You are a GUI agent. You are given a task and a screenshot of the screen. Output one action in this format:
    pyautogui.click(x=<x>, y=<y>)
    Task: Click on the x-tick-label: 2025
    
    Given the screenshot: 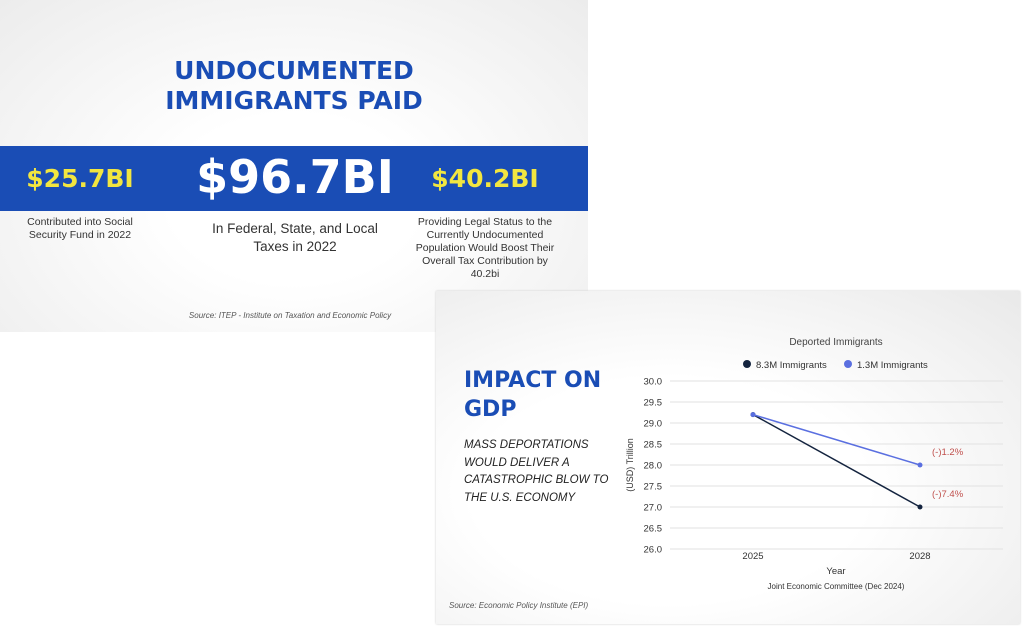 What is the action you would take?
    pyautogui.click(x=752, y=556)
    